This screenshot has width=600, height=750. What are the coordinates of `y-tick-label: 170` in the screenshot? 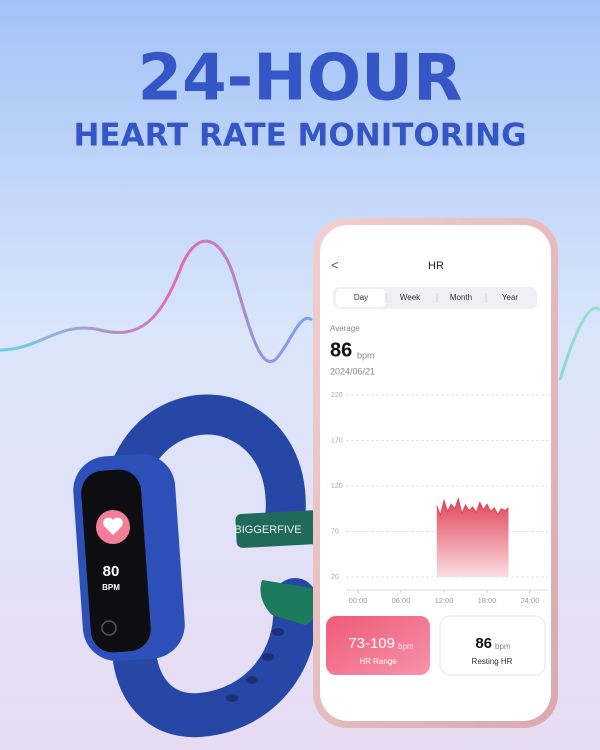 It's located at (337, 440).